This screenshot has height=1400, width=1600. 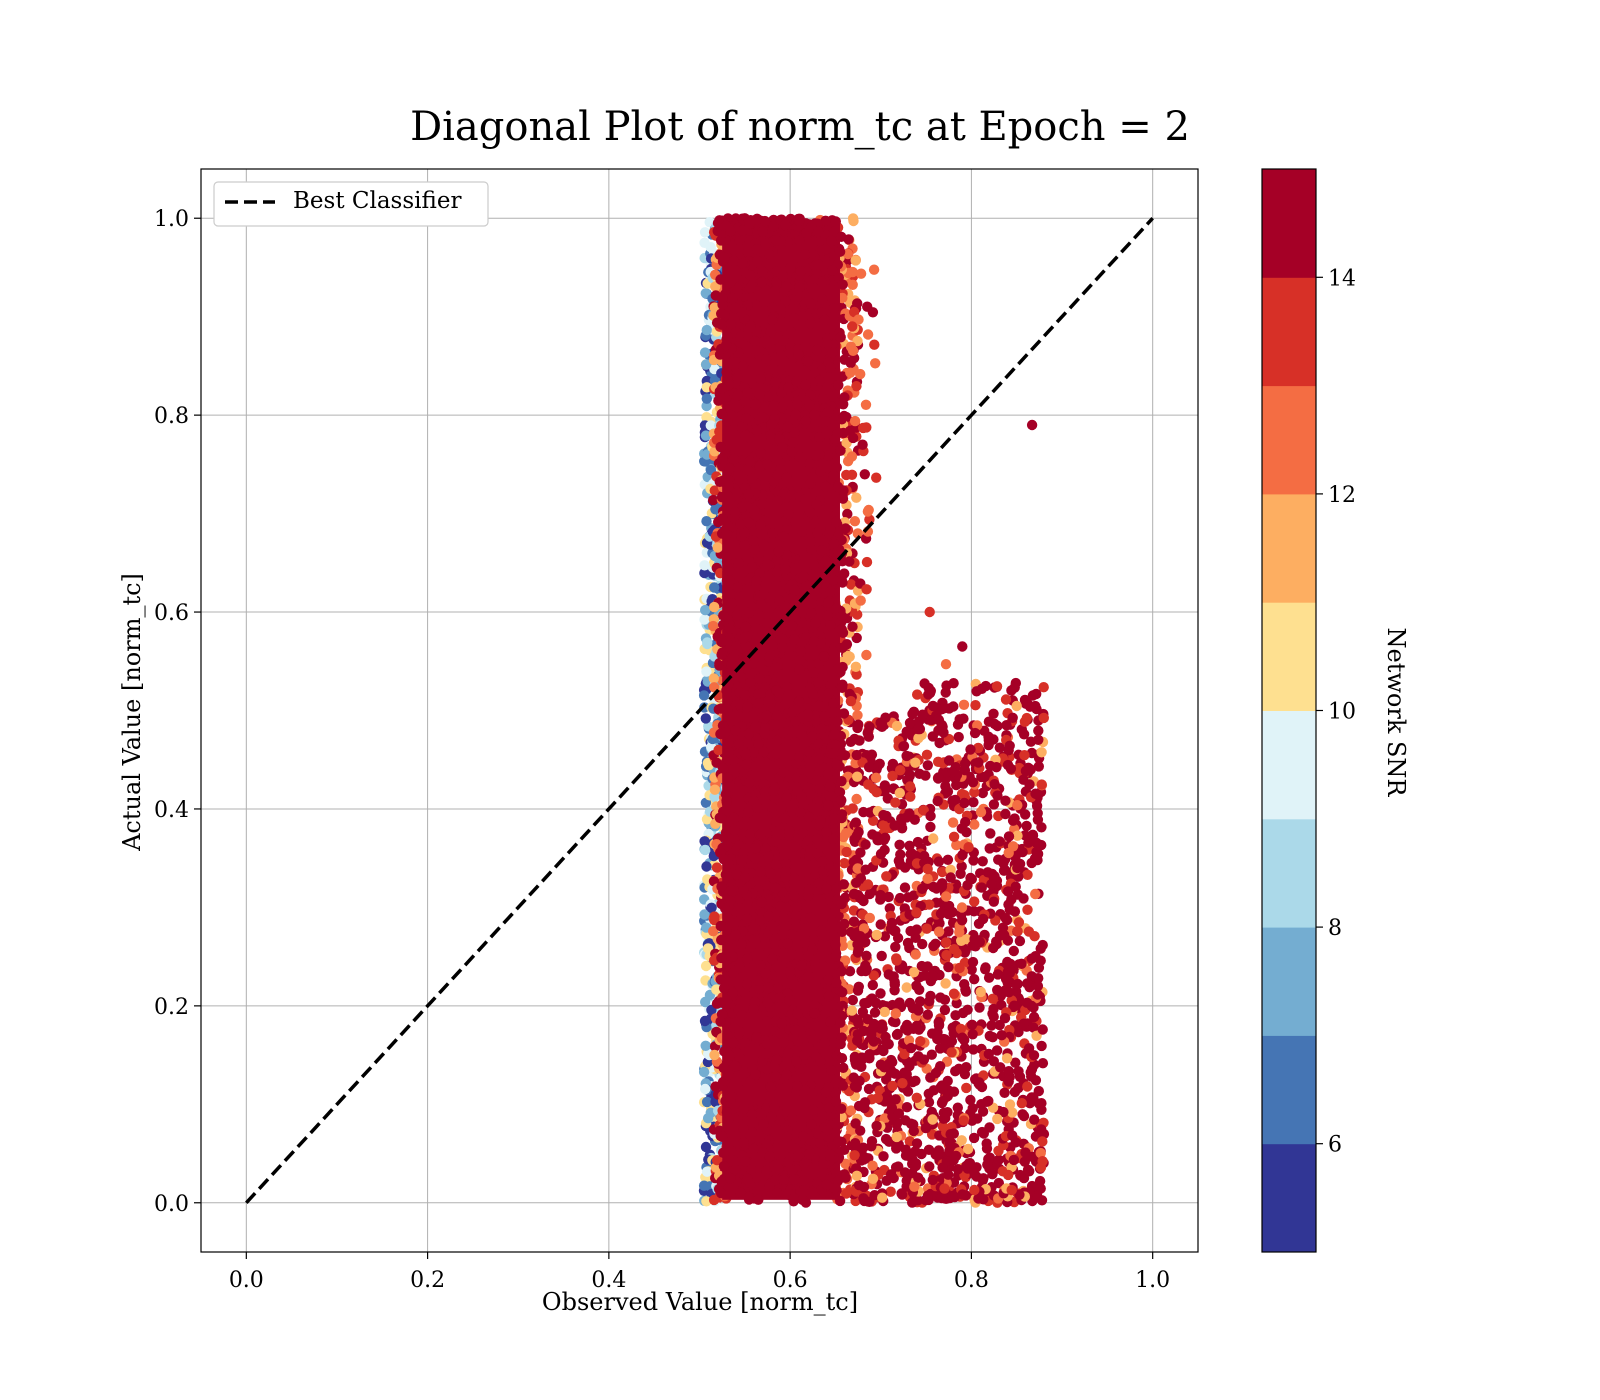 What do you see at coordinates (1289, 332) in the screenshot?
I see `colorbar-segment` at bounding box center [1289, 332].